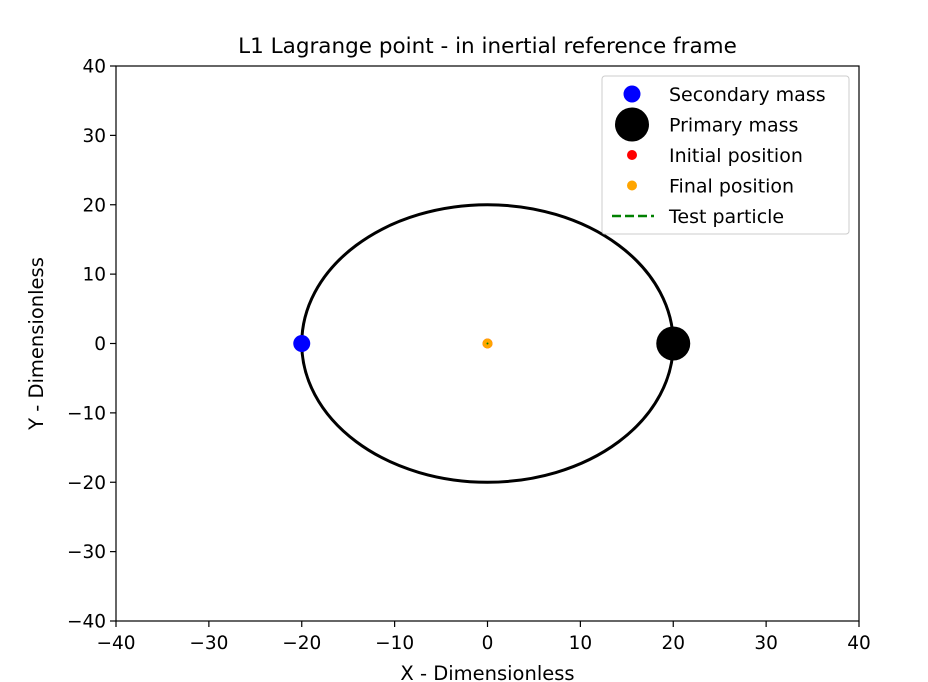 The height and width of the screenshot is (682, 928). What do you see at coordinates (731, 187) in the screenshot?
I see `legend-final-position-label: Final position` at bounding box center [731, 187].